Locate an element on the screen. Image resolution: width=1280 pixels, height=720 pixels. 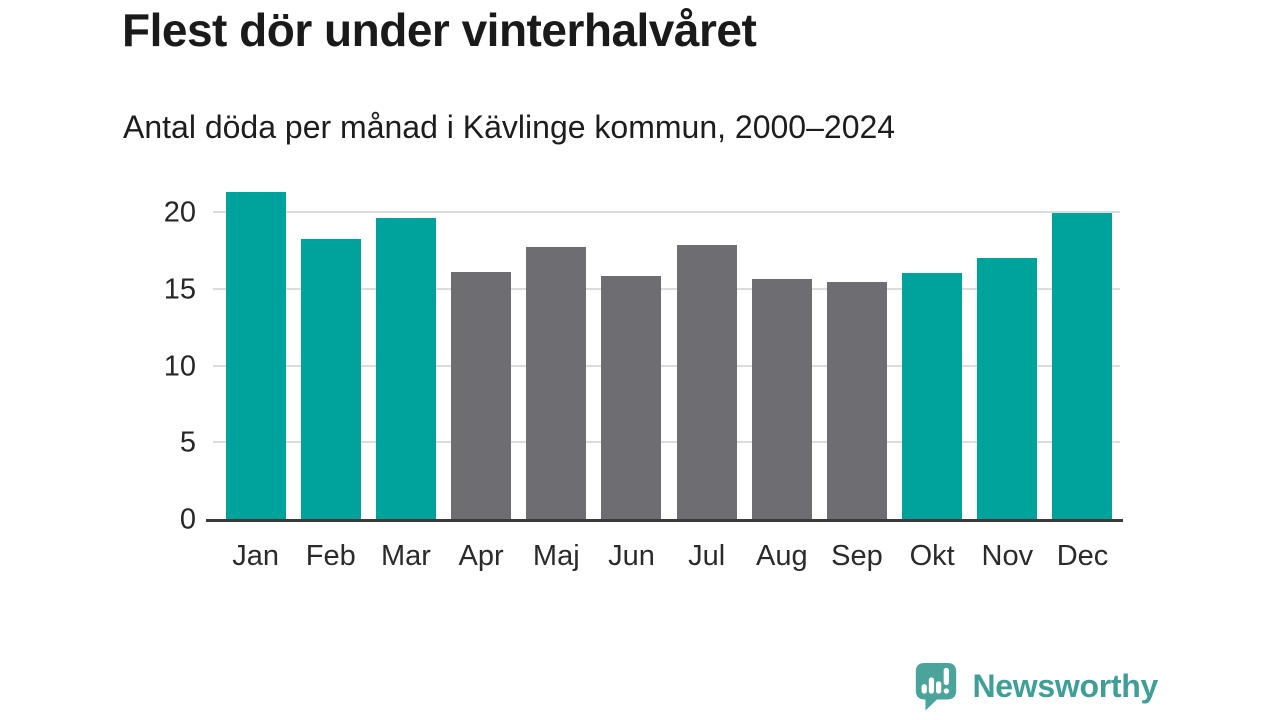
bar-sep is located at coordinates (856, 401).